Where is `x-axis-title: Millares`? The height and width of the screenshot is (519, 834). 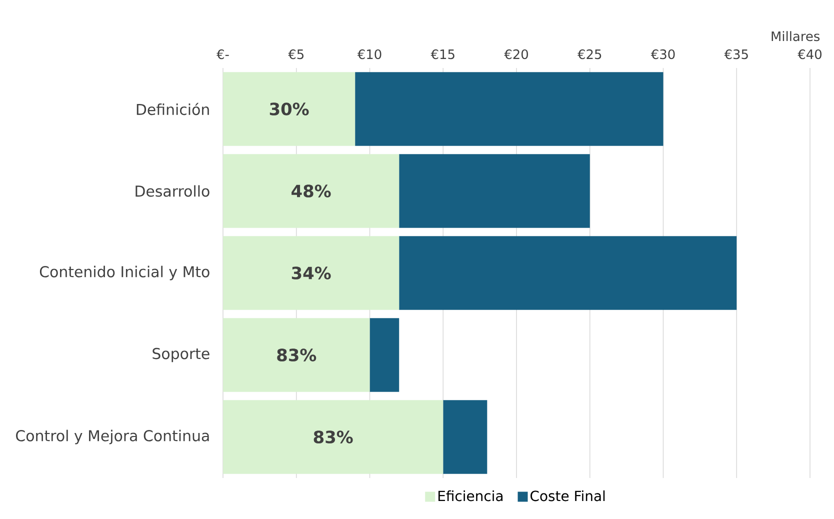 x-axis-title: Millares is located at coordinates (796, 36).